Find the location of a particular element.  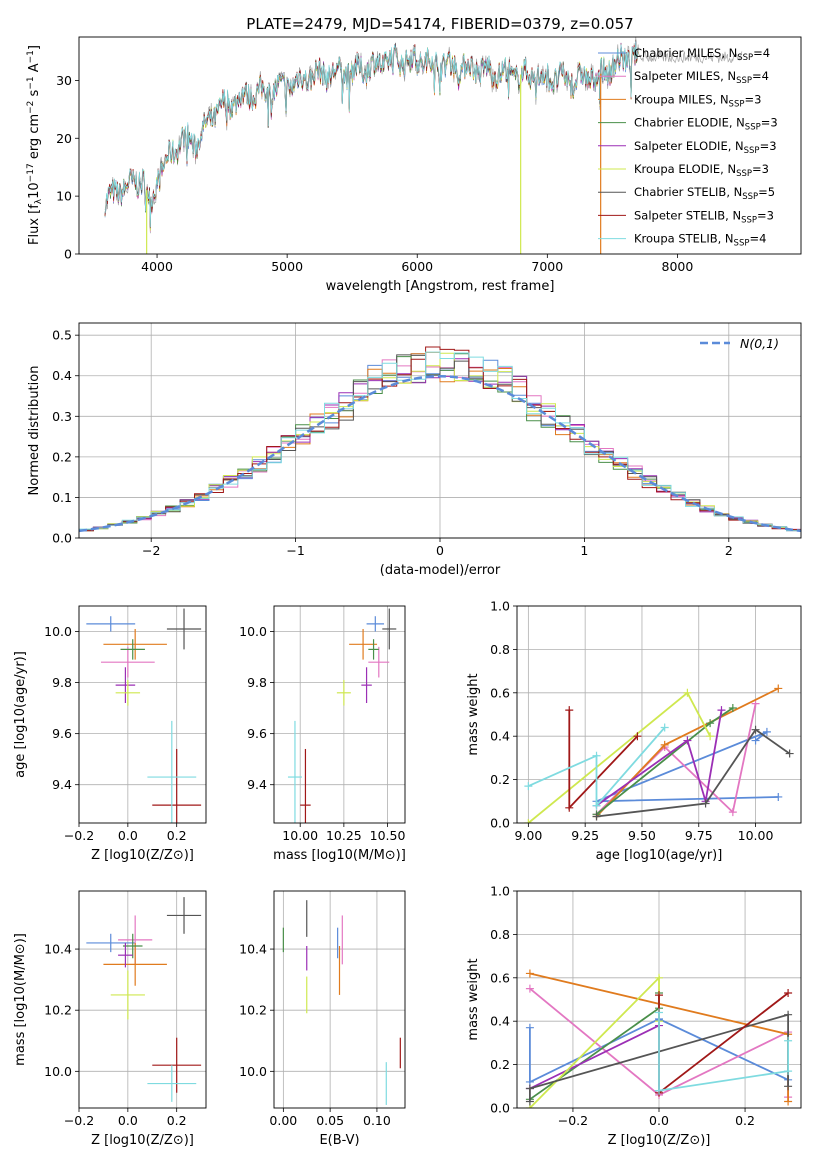

legend-label: Salpeter STELIB, NSSP=3 is located at coordinates (704, 216).